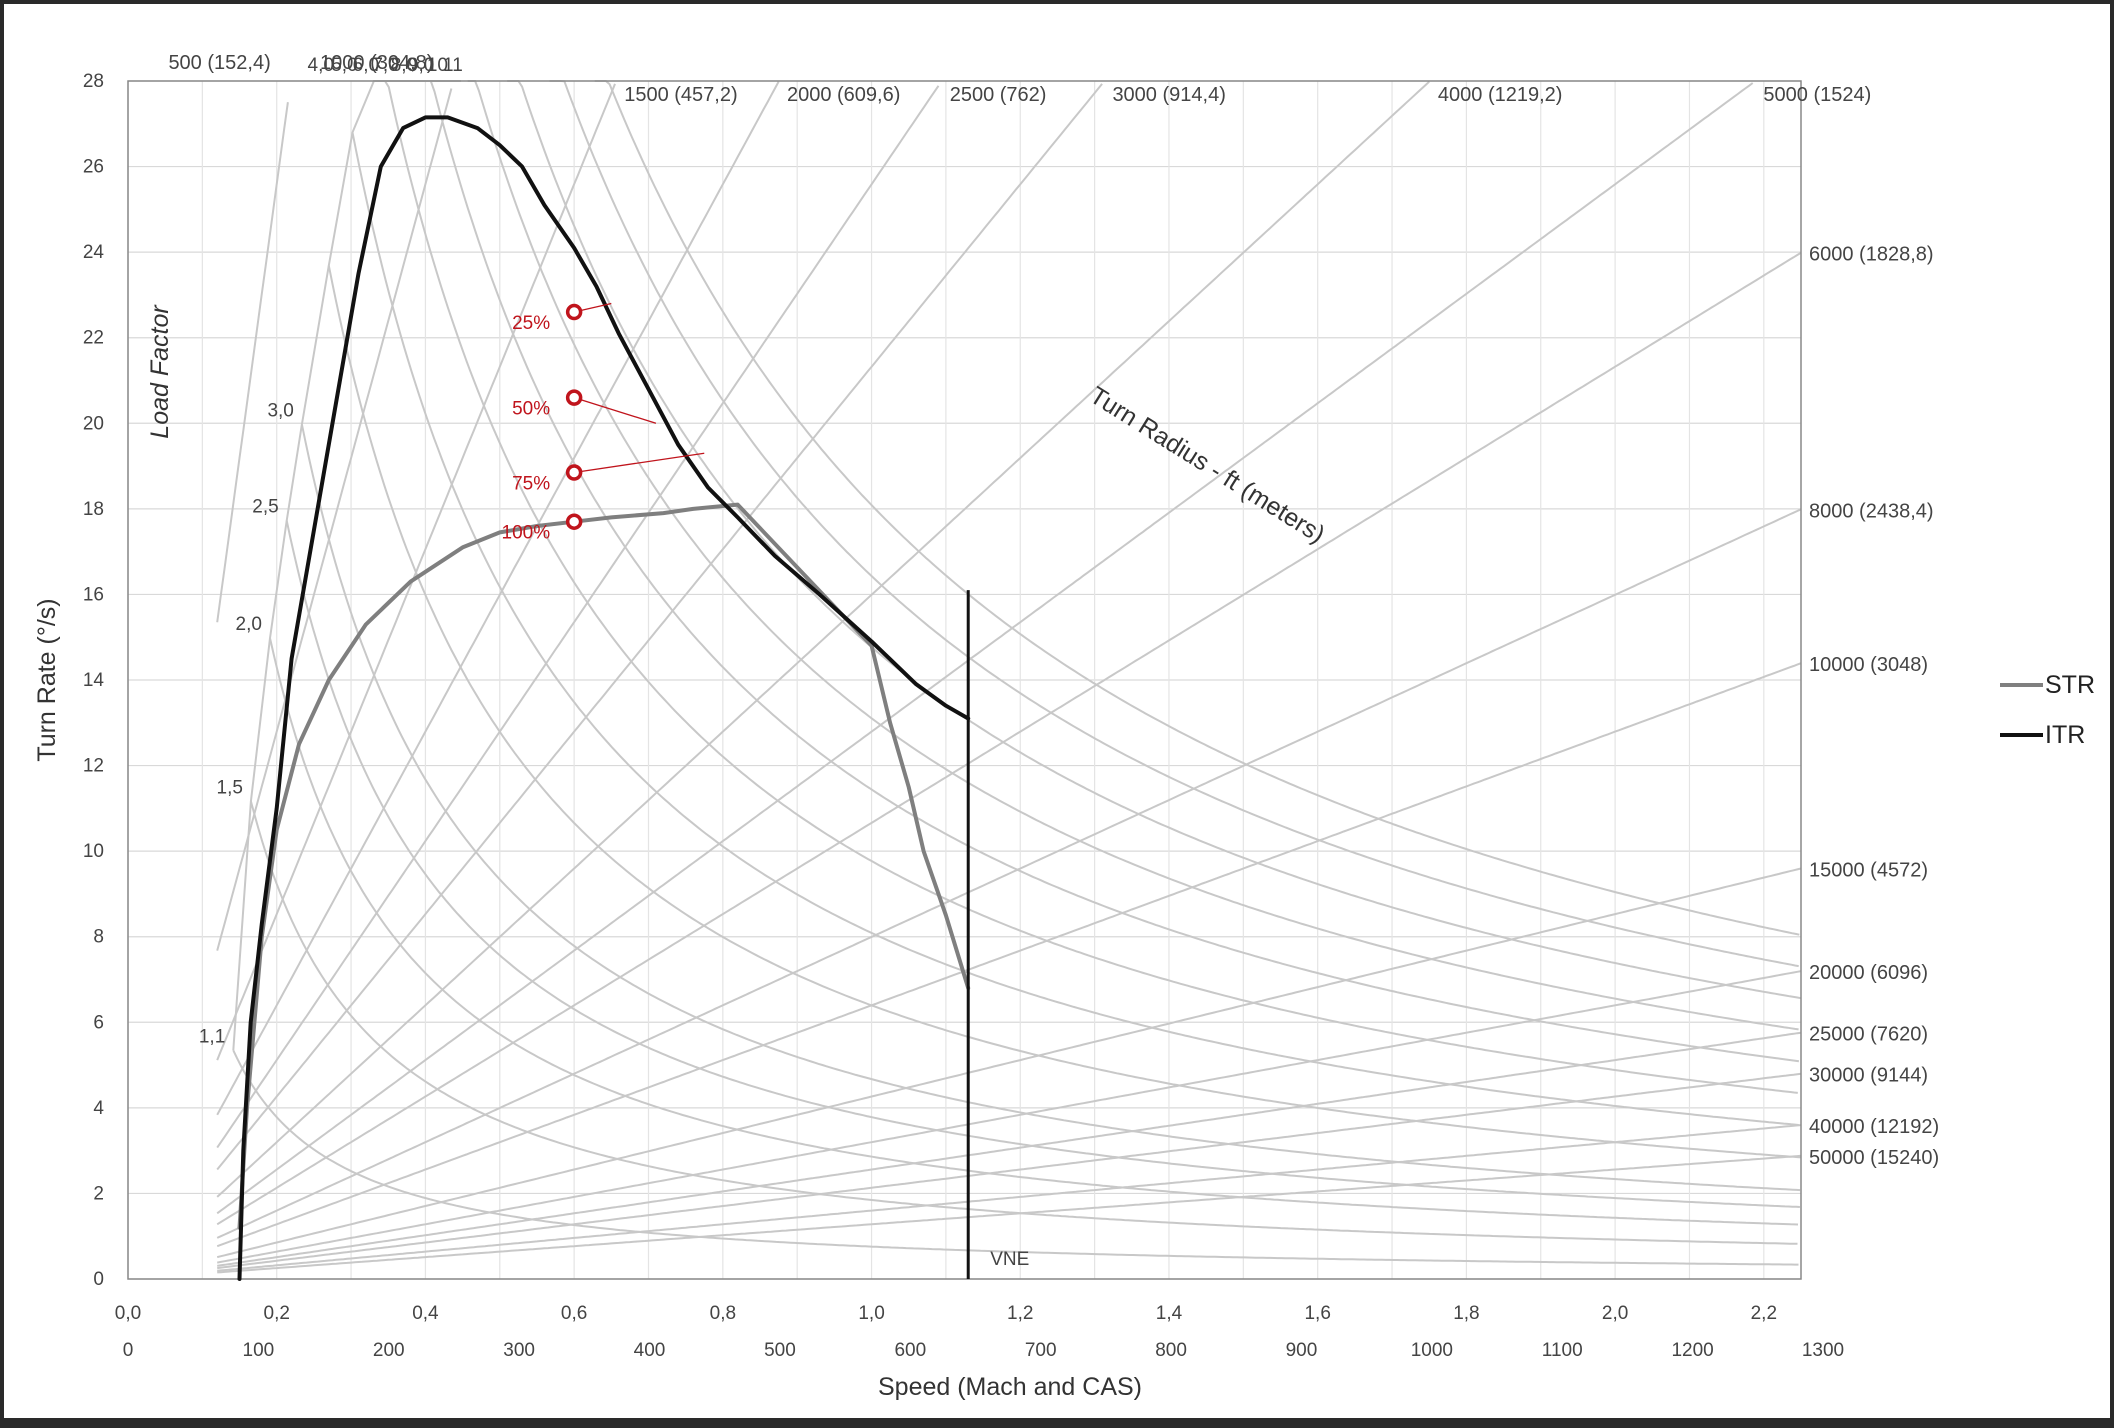 The width and height of the screenshot is (2114, 1428). I want to click on turn-radius-label: 15000 (4572), so click(1868, 870).